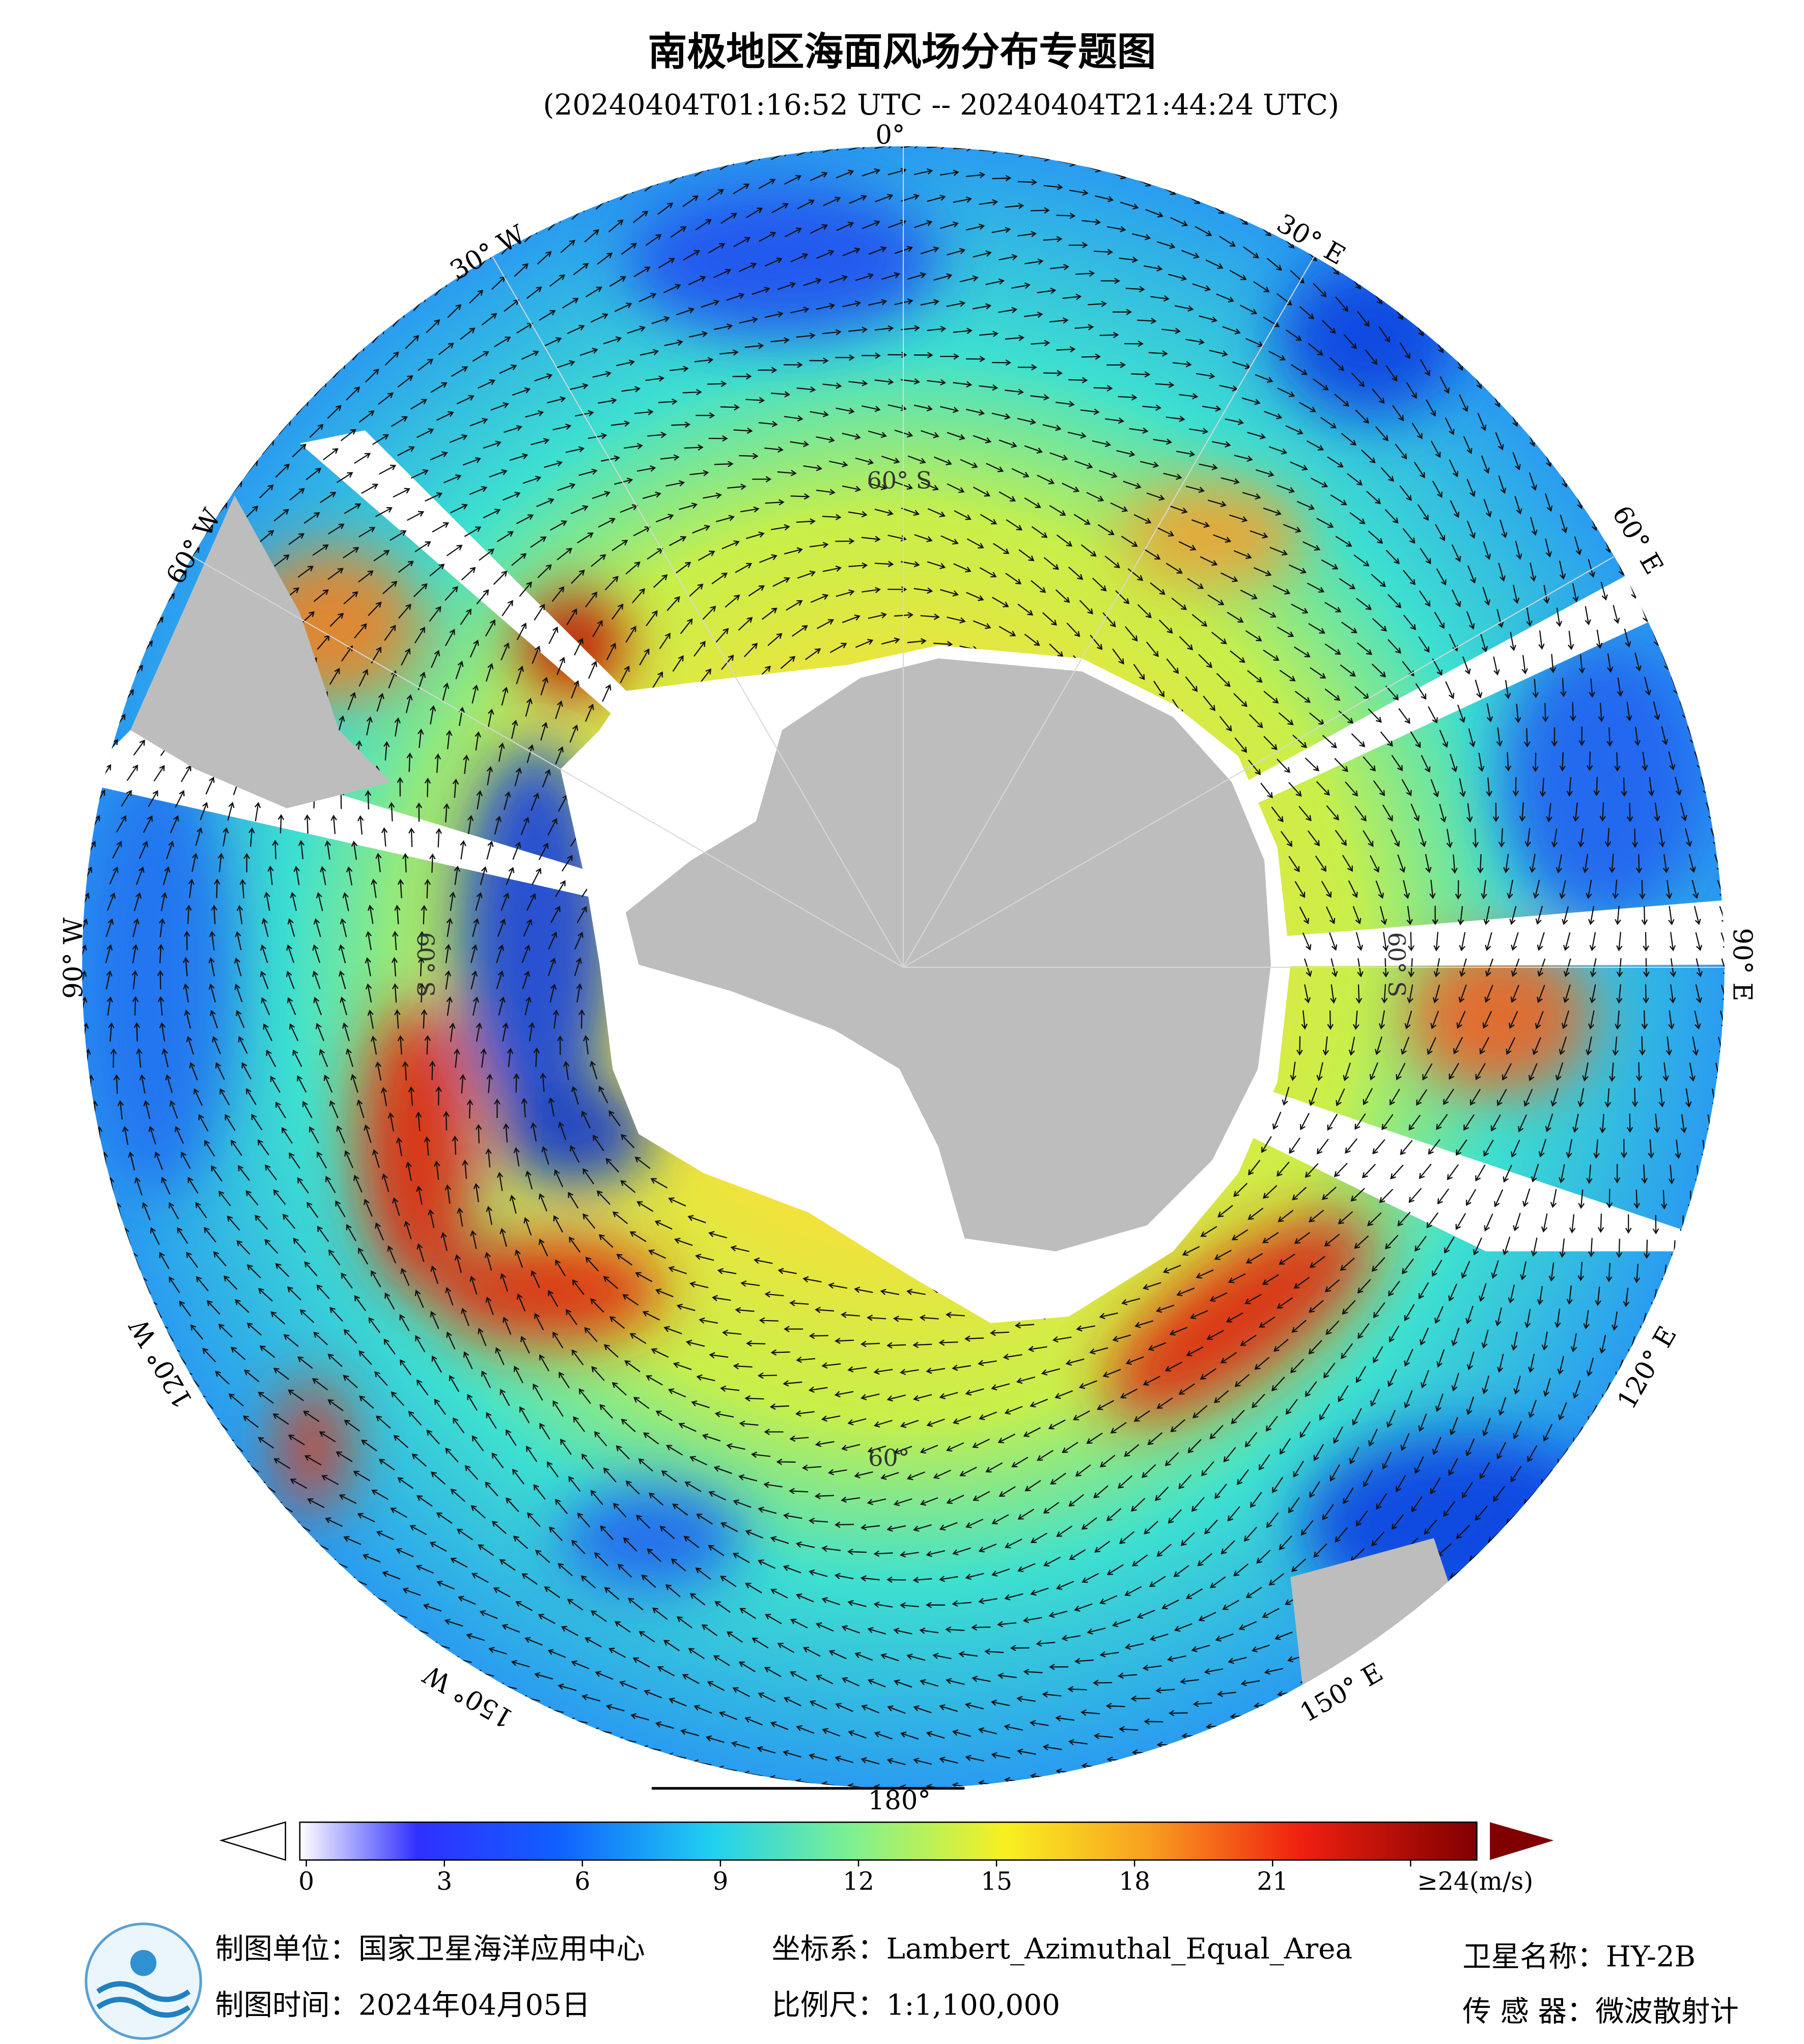  Describe the element at coordinates (306, 1881) in the screenshot. I see `colorbar-tick-label: 0` at that location.